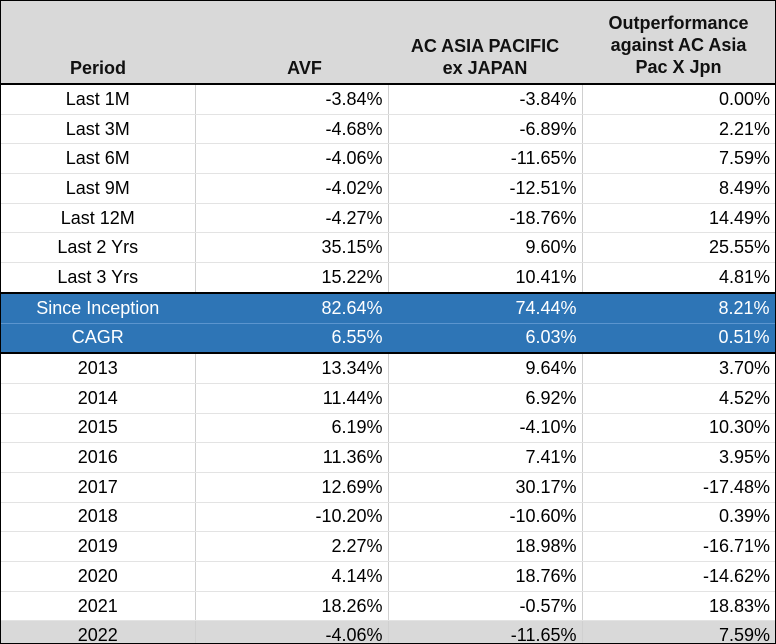 This screenshot has width=776, height=644. What do you see at coordinates (98, 129) in the screenshot?
I see `period-cell: Last 3M` at bounding box center [98, 129].